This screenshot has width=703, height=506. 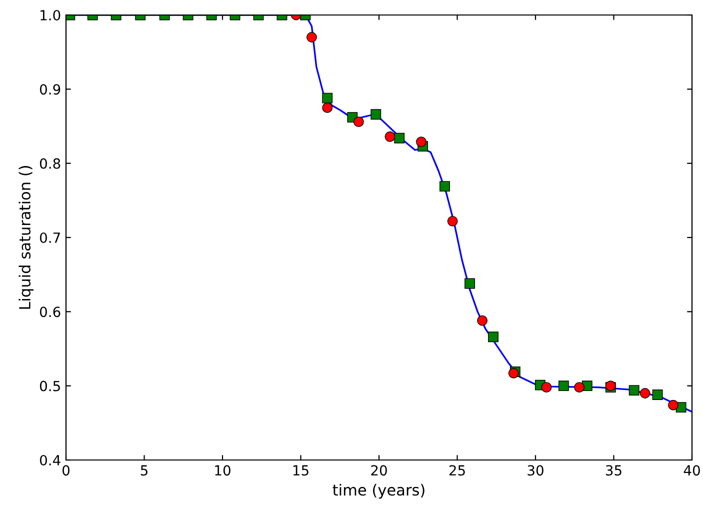 I want to click on y-tick-label: 0.9, so click(x=50, y=89).